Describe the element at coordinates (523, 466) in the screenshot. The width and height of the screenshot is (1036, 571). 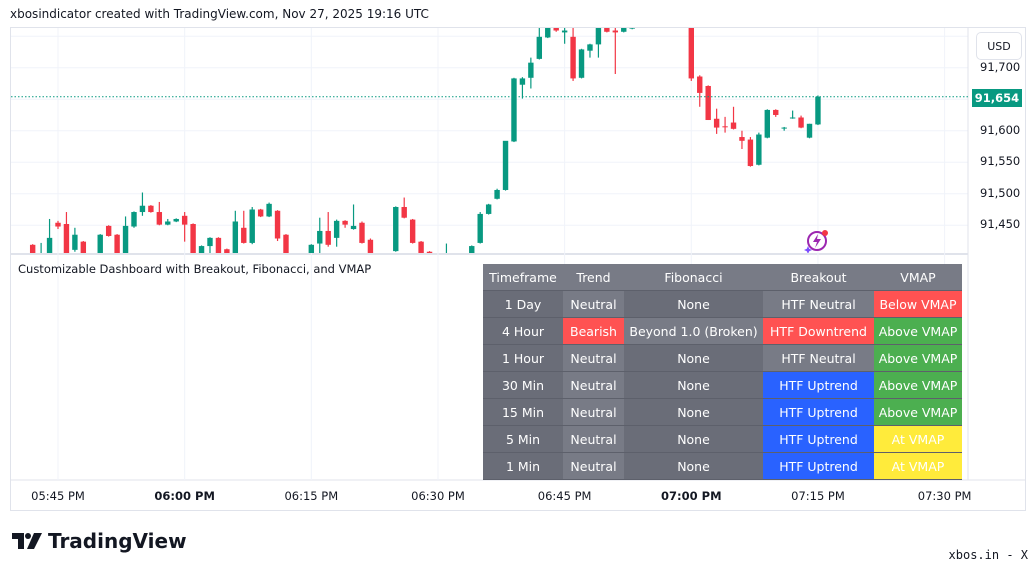
I see `cell-timeframe: 1 Min` at that location.